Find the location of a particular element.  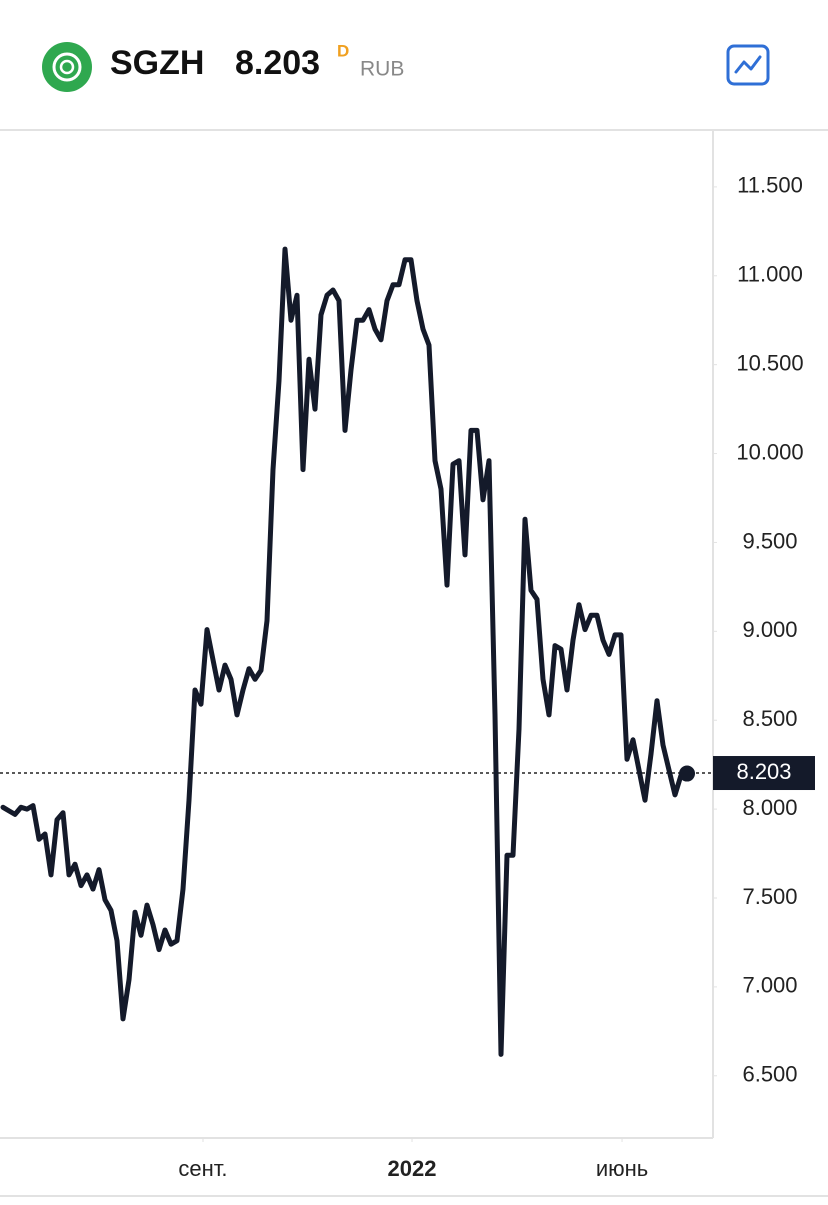

y-tick-label: 8.000 is located at coordinates (769, 807).